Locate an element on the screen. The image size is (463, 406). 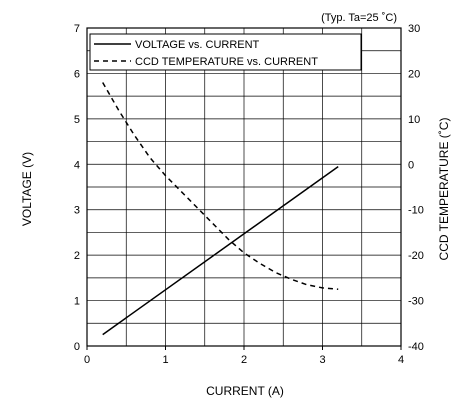
y-left-tick-label: 4 is located at coordinates (77, 165).